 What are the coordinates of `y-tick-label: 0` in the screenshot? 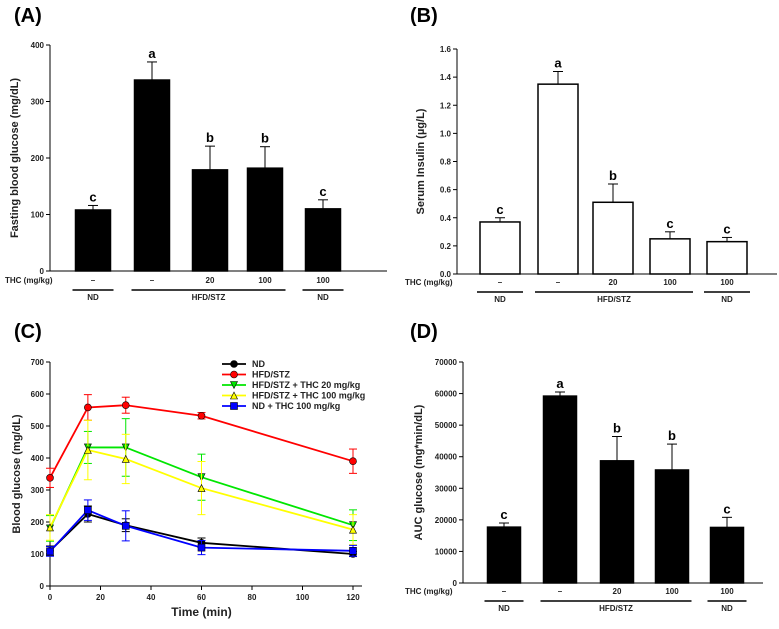 It's located at (455, 583).